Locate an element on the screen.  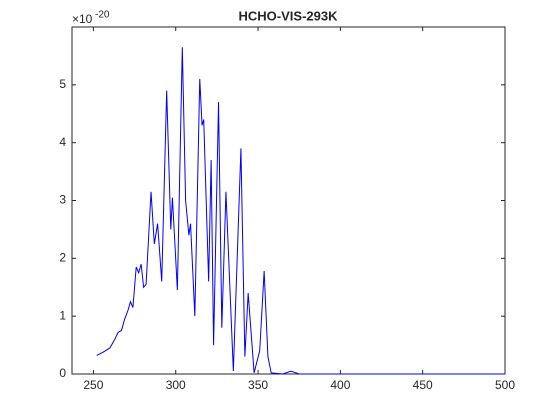
x-tick-label: 250 is located at coordinates (93, 385).